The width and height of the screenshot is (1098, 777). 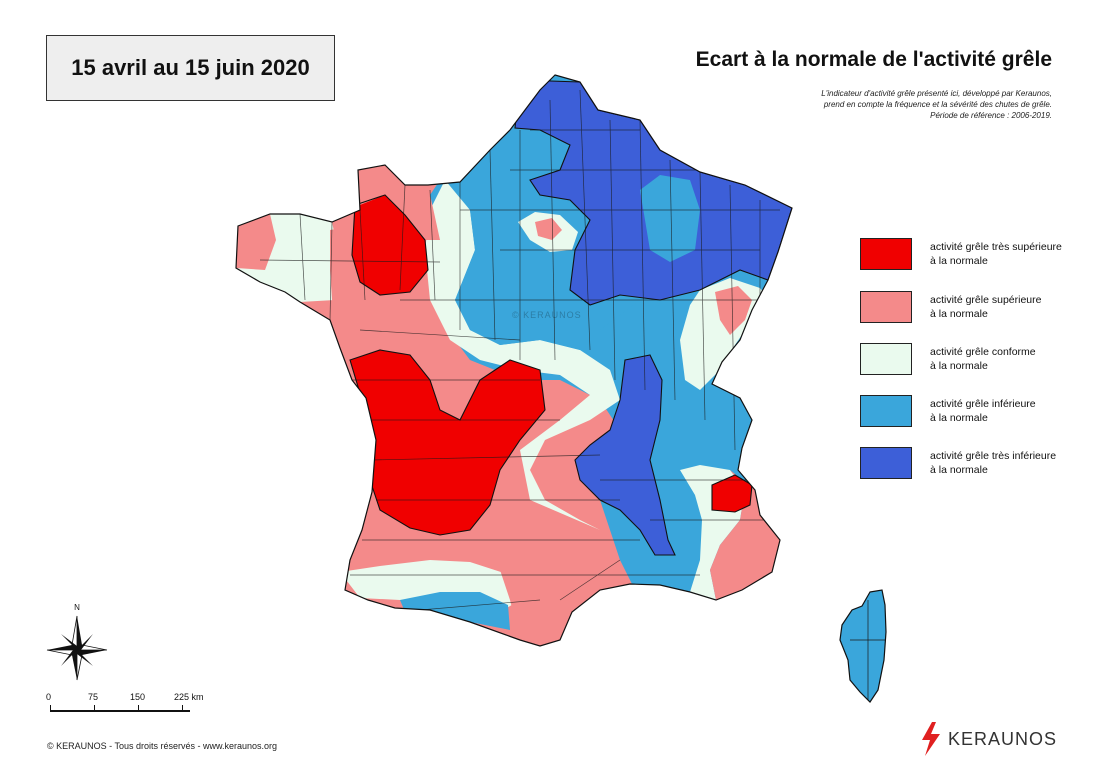 I want to click on legend-item-below: activité grêle inférieure à la normale, so click(x=965, y=412).